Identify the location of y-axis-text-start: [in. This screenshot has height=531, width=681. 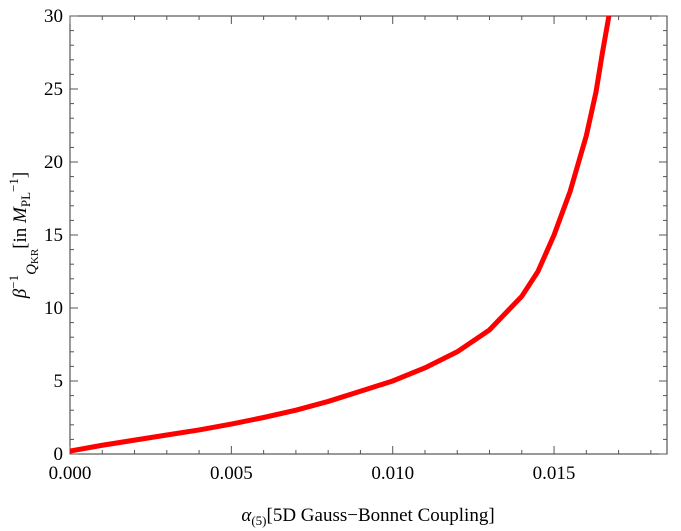
(20, 236).